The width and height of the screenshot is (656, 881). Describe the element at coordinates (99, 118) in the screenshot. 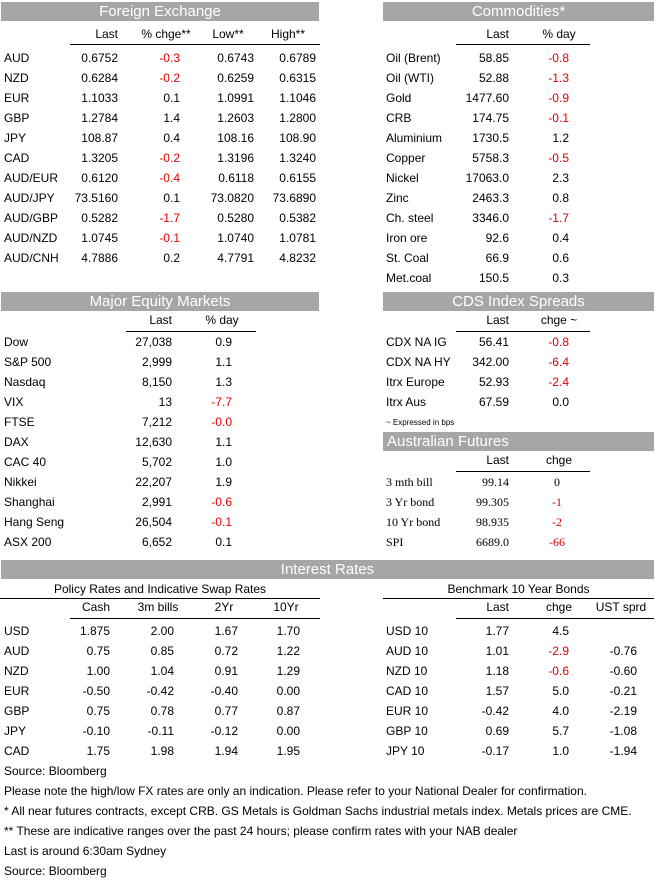

I see `fx-row-last: 1.2784` at that location.